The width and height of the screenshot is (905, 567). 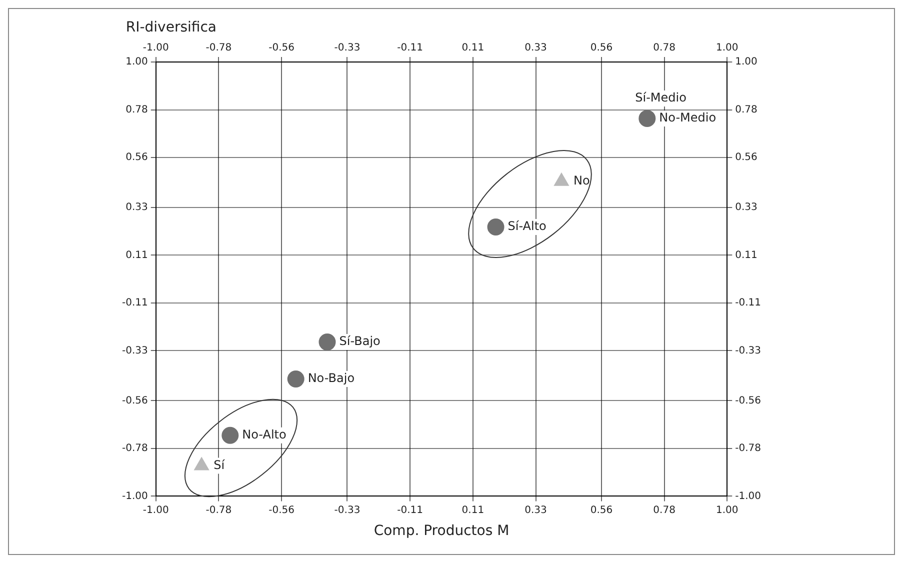 I want to click on y2-tick-label: -1.00, so click(x=748, y=496).